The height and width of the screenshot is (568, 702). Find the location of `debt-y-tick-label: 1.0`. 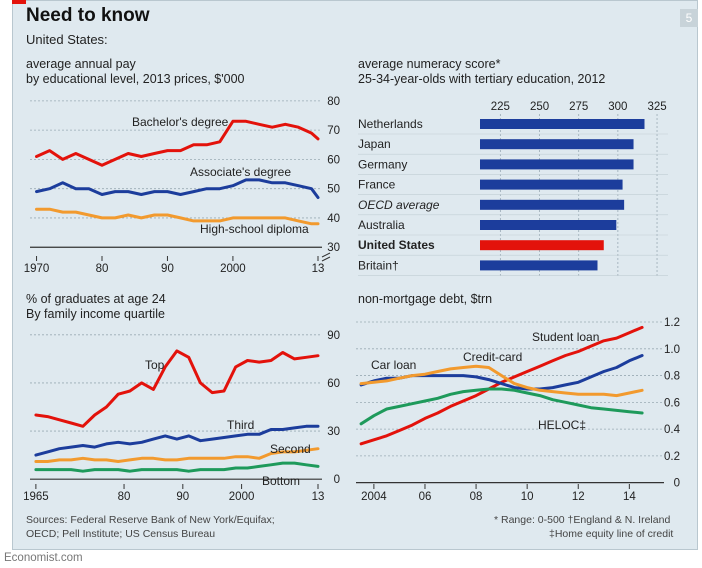

debt-y-tick-label: 1.0 is located at coordinates (672, 350).